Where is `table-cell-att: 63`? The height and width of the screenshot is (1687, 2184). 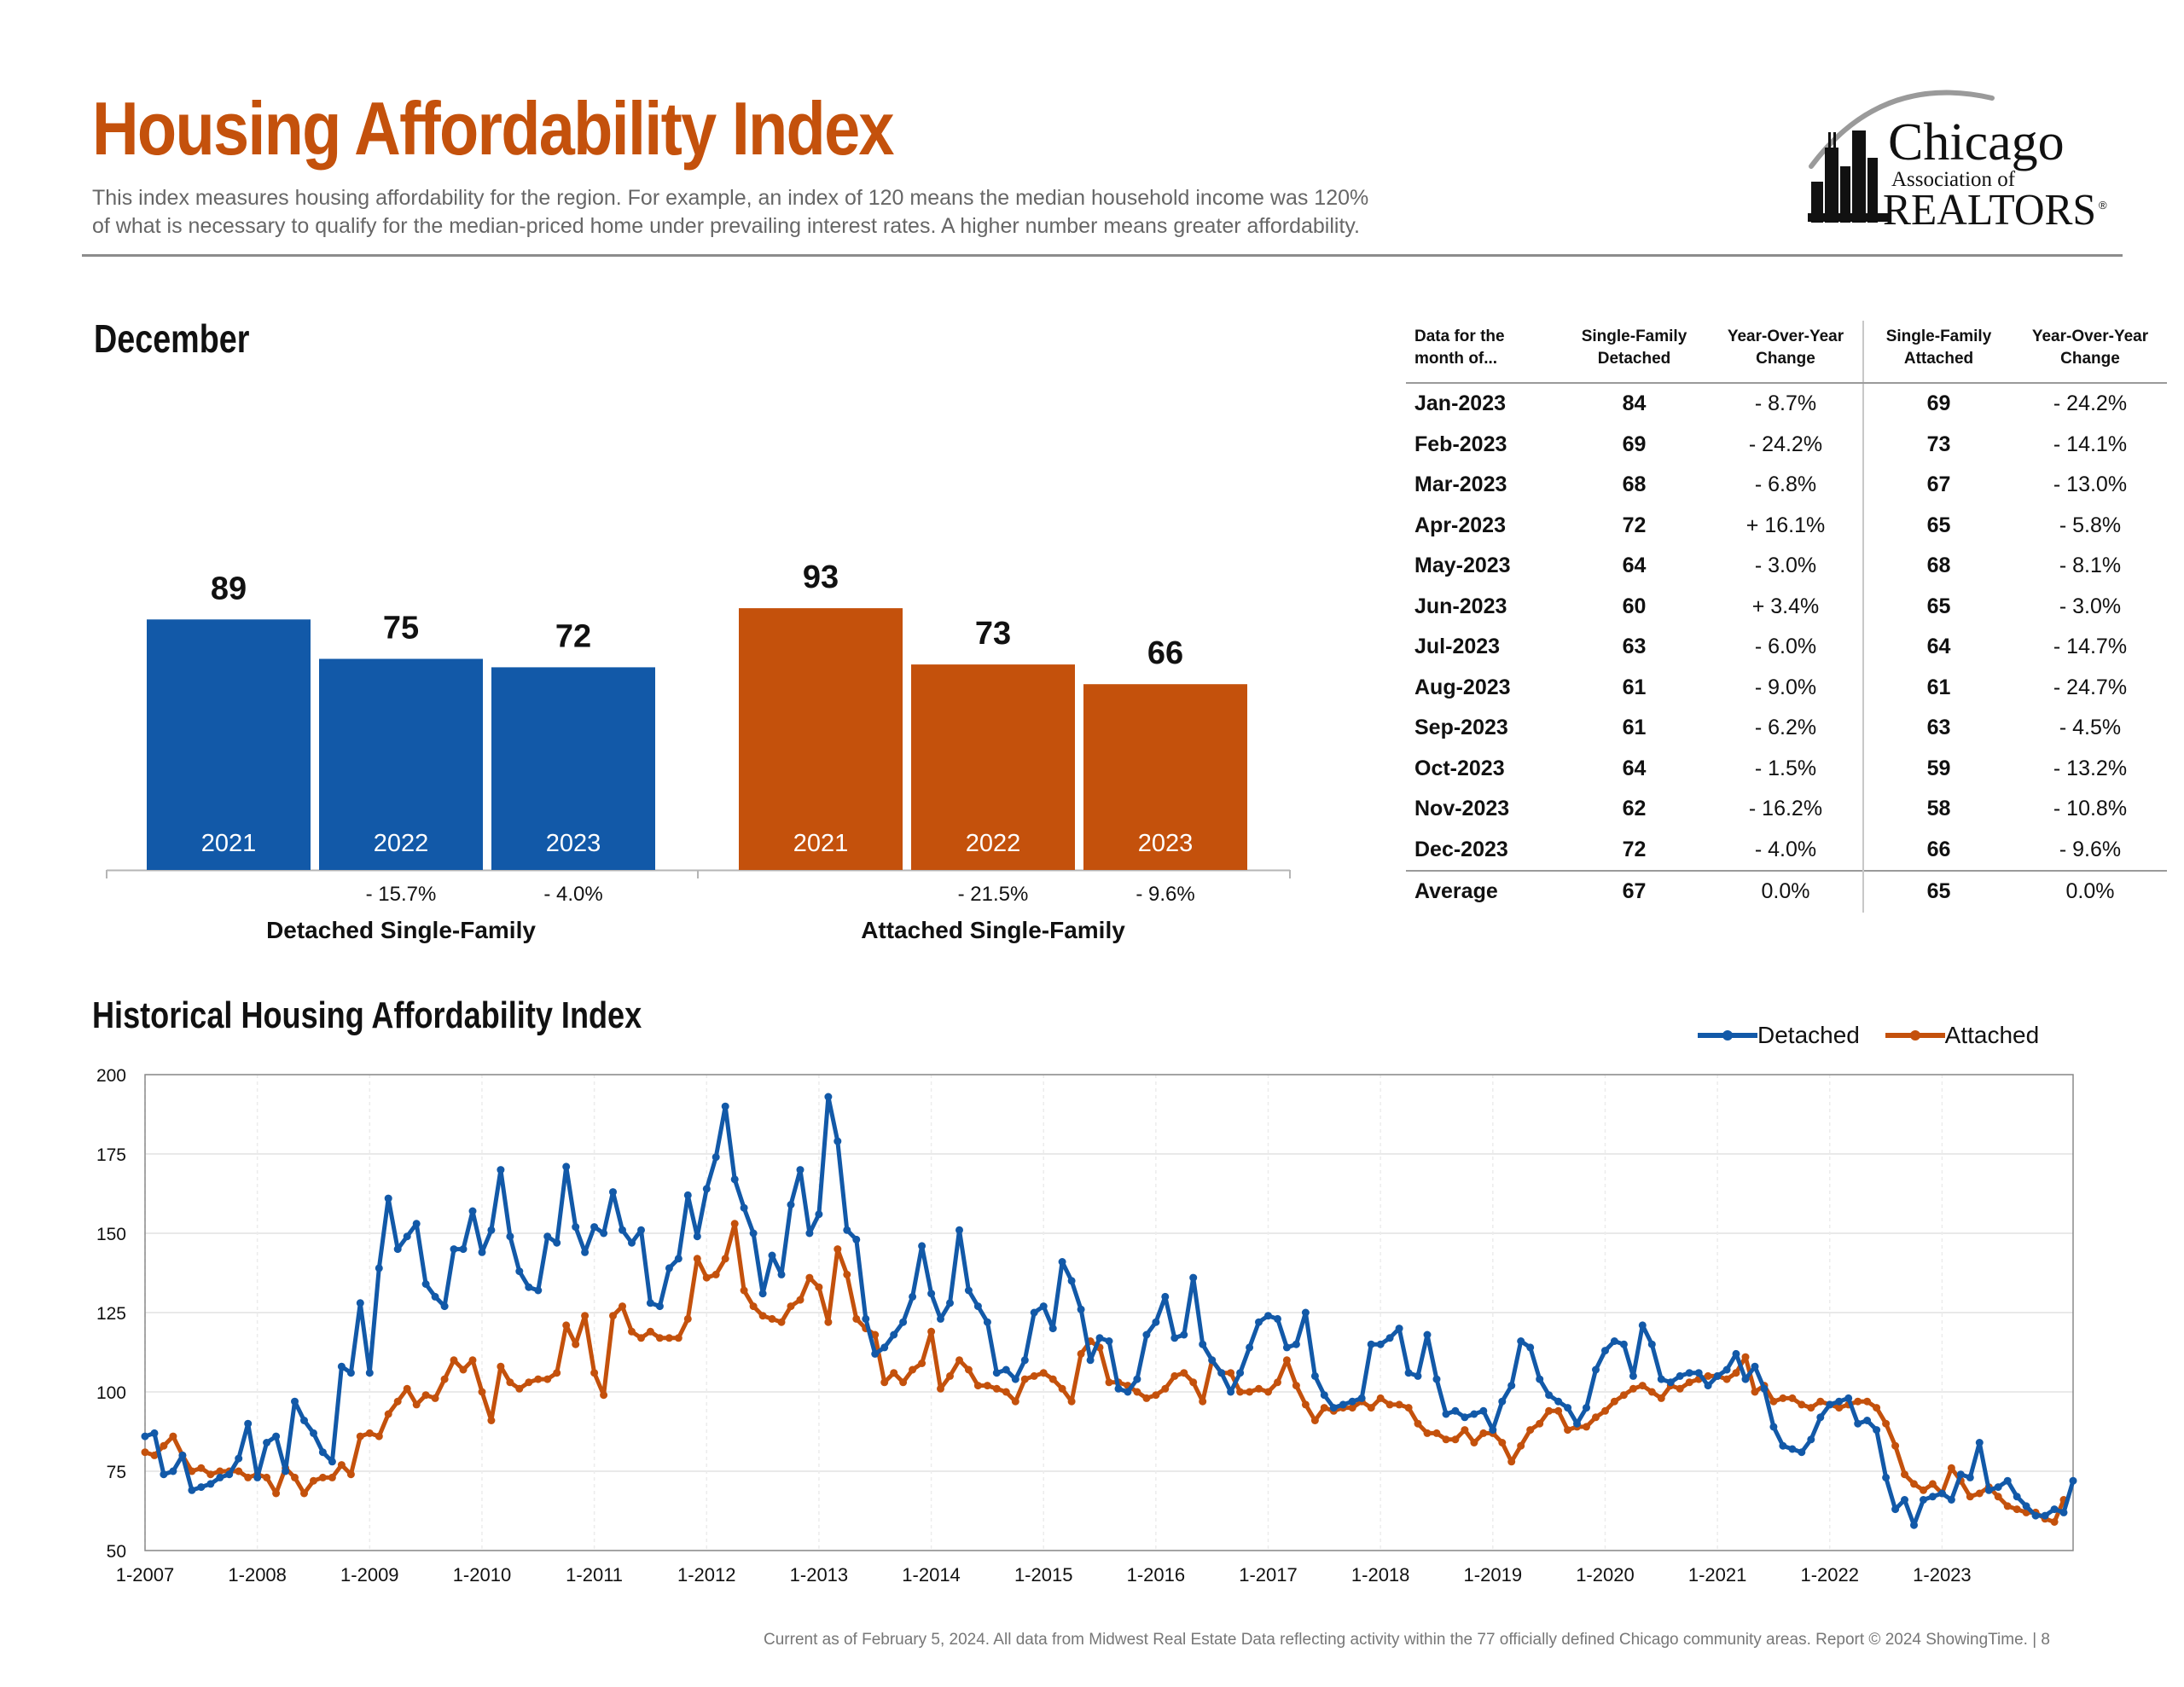 table-cell-att: 63 is located at coordinates (1937, 728).